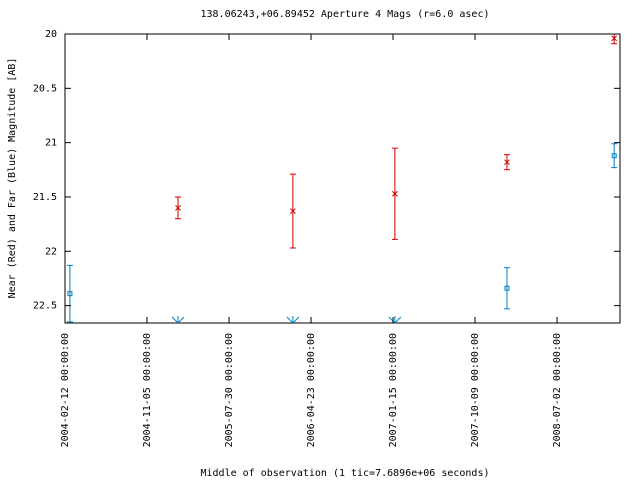  I want to click on y-tick-label: 20.5, so click(45, 88).